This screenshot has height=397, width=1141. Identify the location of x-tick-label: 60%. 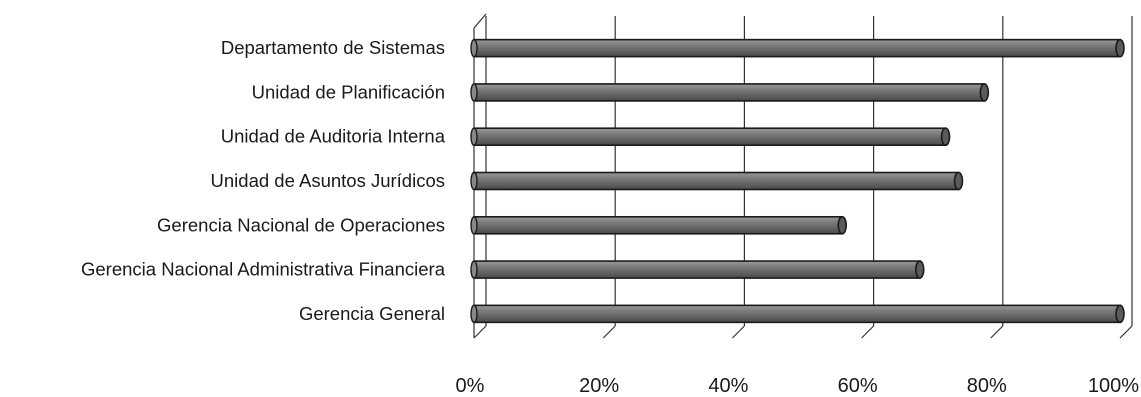
(858, 386).